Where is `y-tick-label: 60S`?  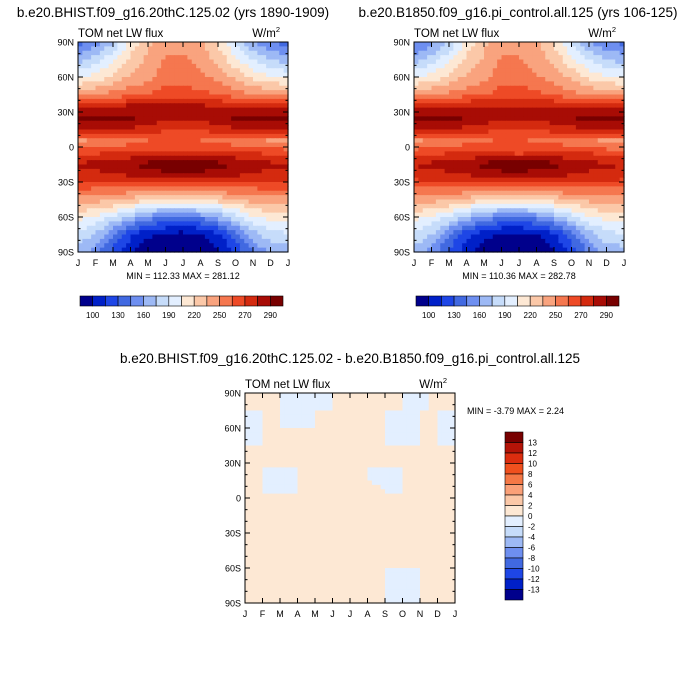 y-tick-label: 60S is located at coordinates (66, 218).